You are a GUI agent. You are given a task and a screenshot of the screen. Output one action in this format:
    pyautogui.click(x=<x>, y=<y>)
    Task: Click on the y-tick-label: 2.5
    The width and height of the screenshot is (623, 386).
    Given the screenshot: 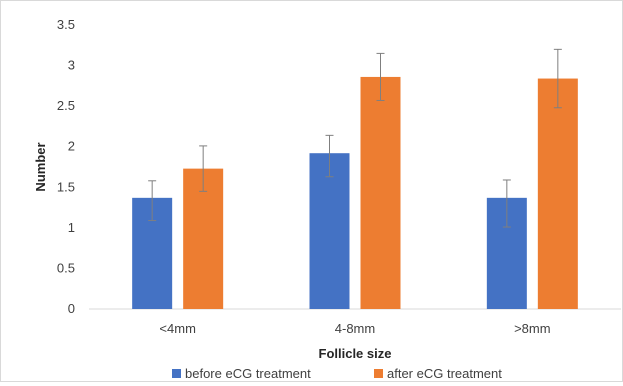 What is the action you would take?
    pyautogui.click(x=66, y=105)
    